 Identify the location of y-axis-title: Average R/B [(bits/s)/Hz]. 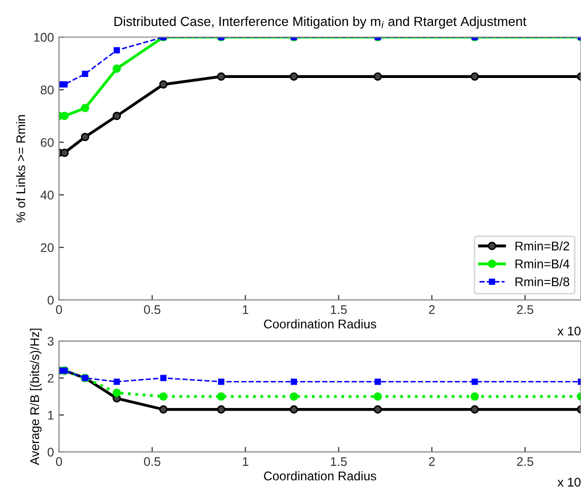
(36, 397).